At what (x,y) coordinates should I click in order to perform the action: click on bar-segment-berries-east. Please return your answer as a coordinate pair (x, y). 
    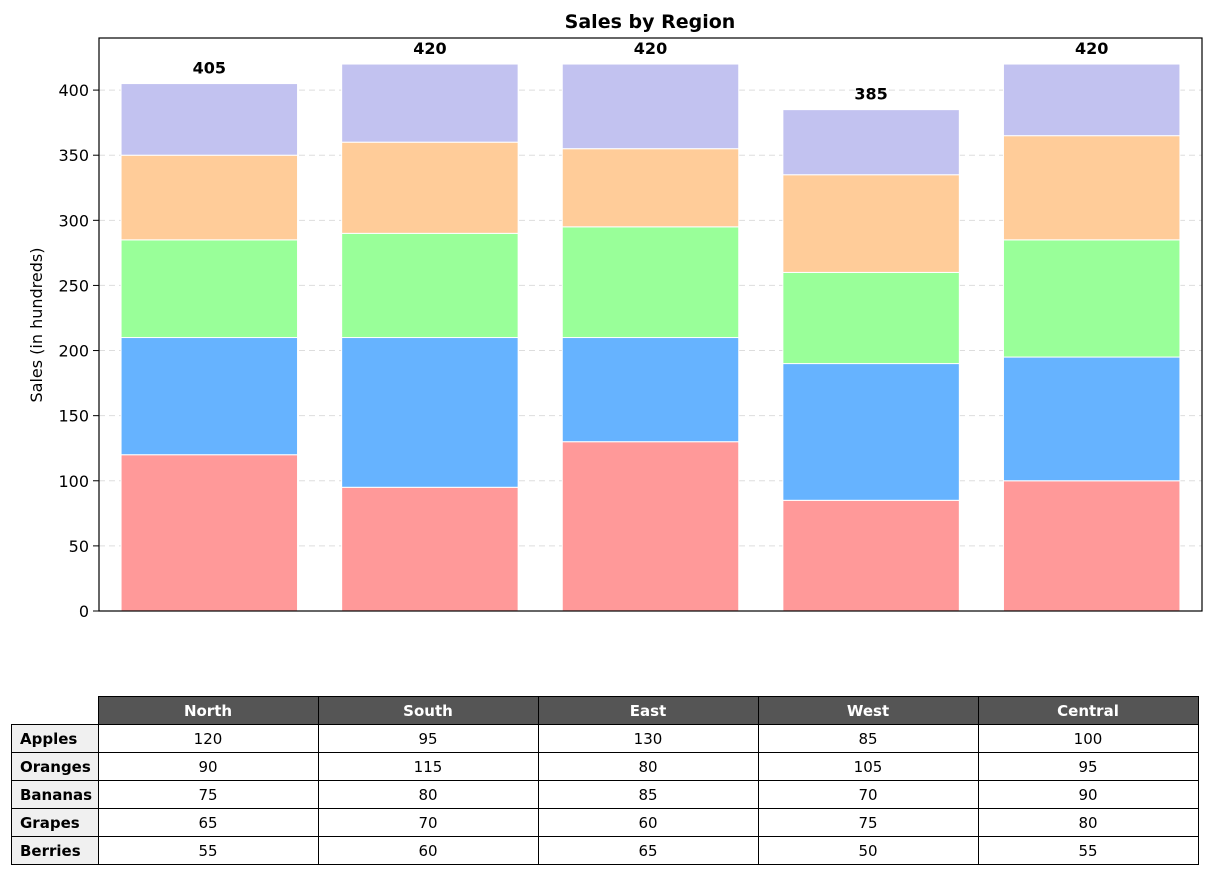
    Looking at the image, I should click on (650, 106).